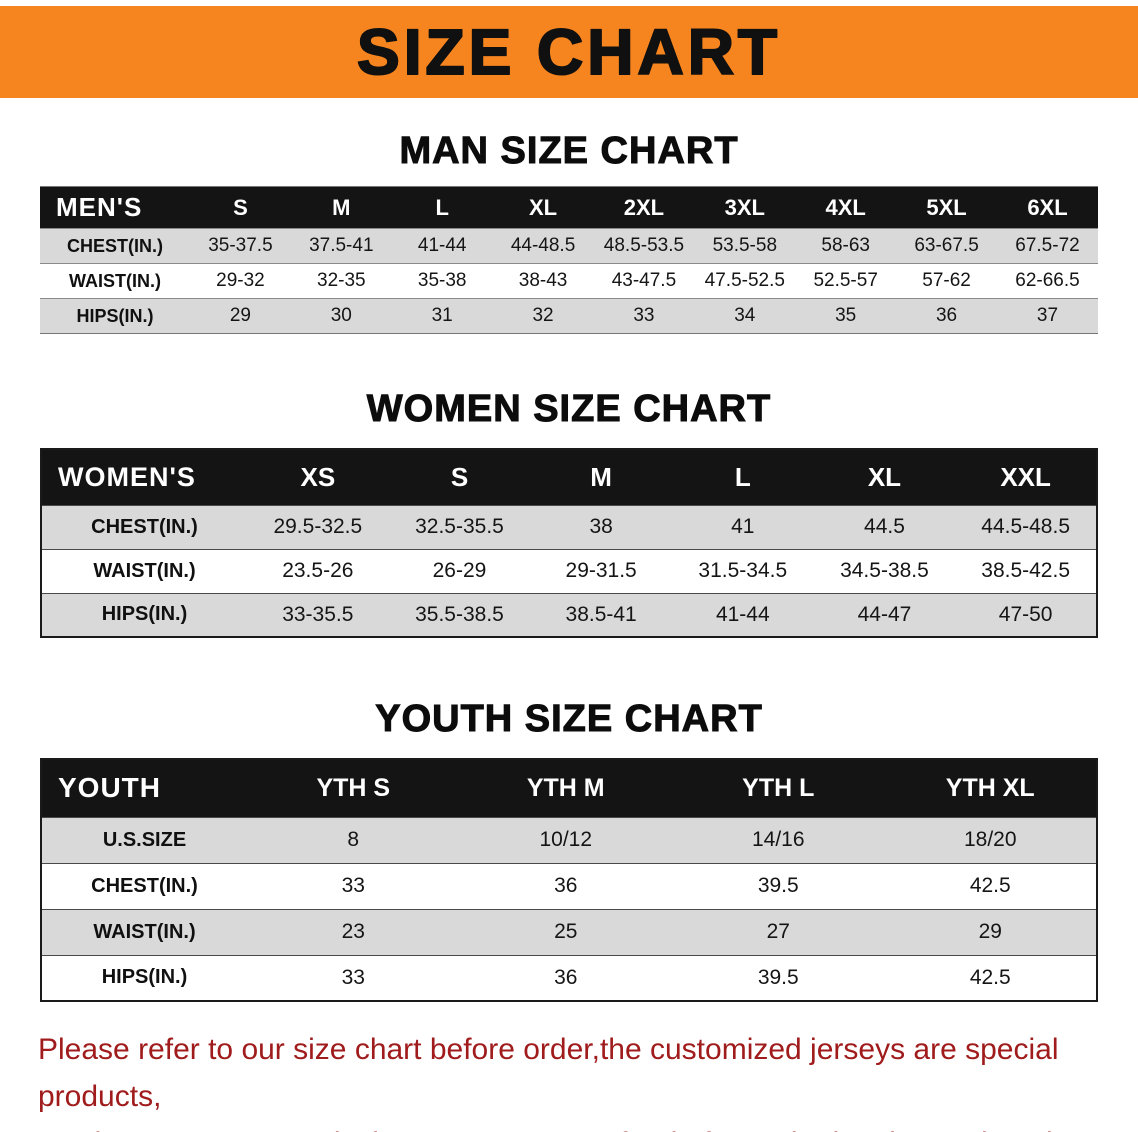 The width and height of the screenshot is (1138, 1132). I want to click on size-value-cell: 41, so click(742, 527).